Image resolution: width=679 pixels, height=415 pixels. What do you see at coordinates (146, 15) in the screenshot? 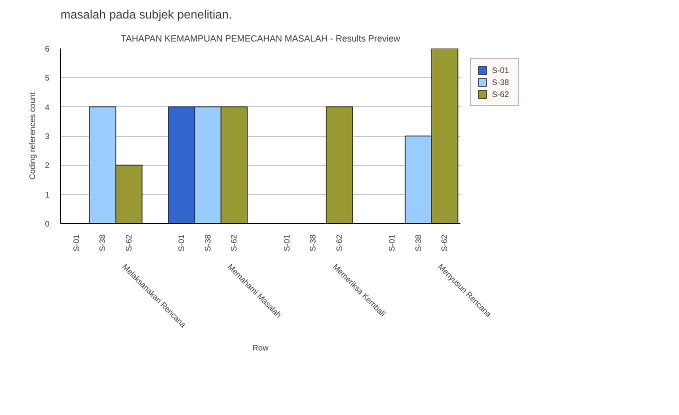
I see `text: masalah pada subjek penelitian.` at bounding box center [146, 15].